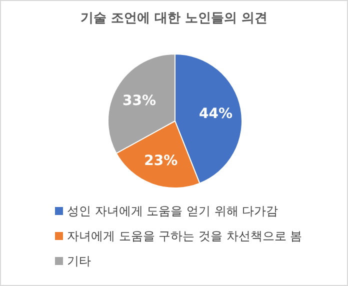 Image resolution: width=348 pixels, height=286 pixels. What do you see at coordinates (161, 161) in the screenshot?
I see `data-label: 23%` at bounding box center [161, 161].